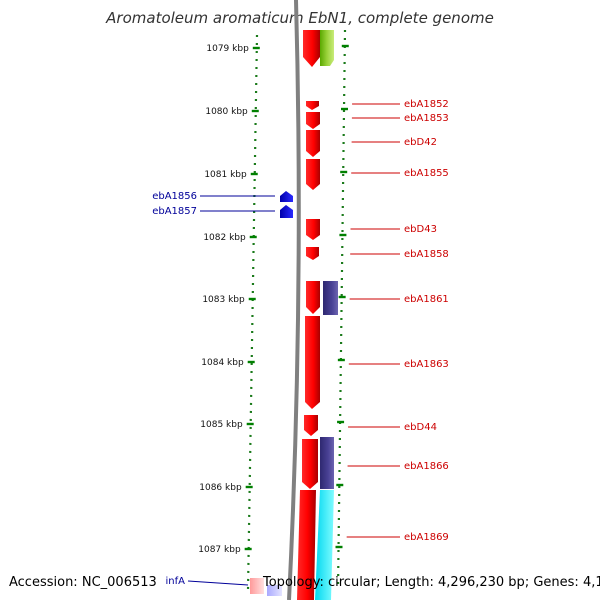  I want to click on label-leader-line, so click(218, 583).